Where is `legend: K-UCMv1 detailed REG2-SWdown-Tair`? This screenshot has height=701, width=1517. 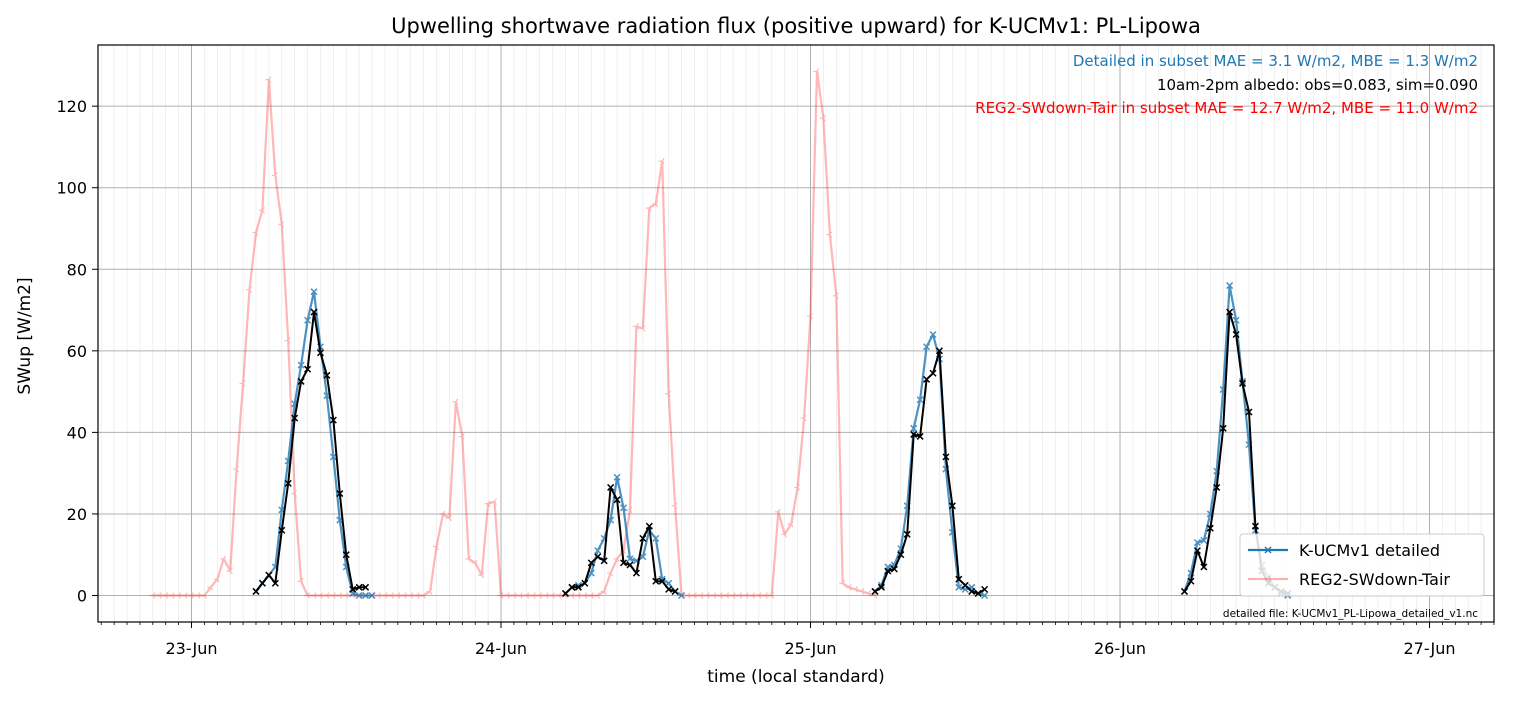
legend: K-UCMv1 detailed REG2-SWdown-Tair is located at coordinates (1362, 565).